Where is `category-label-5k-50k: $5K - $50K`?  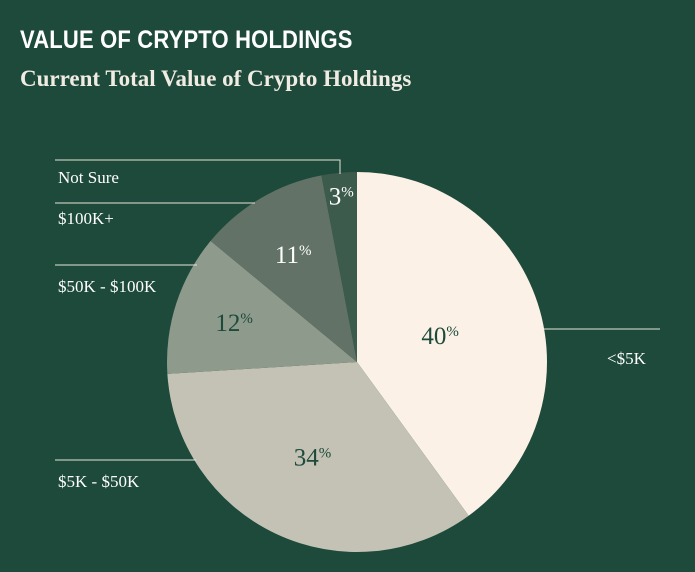
category-label-5k-50k: $5K - $50K is located at coordinates (99, 481).